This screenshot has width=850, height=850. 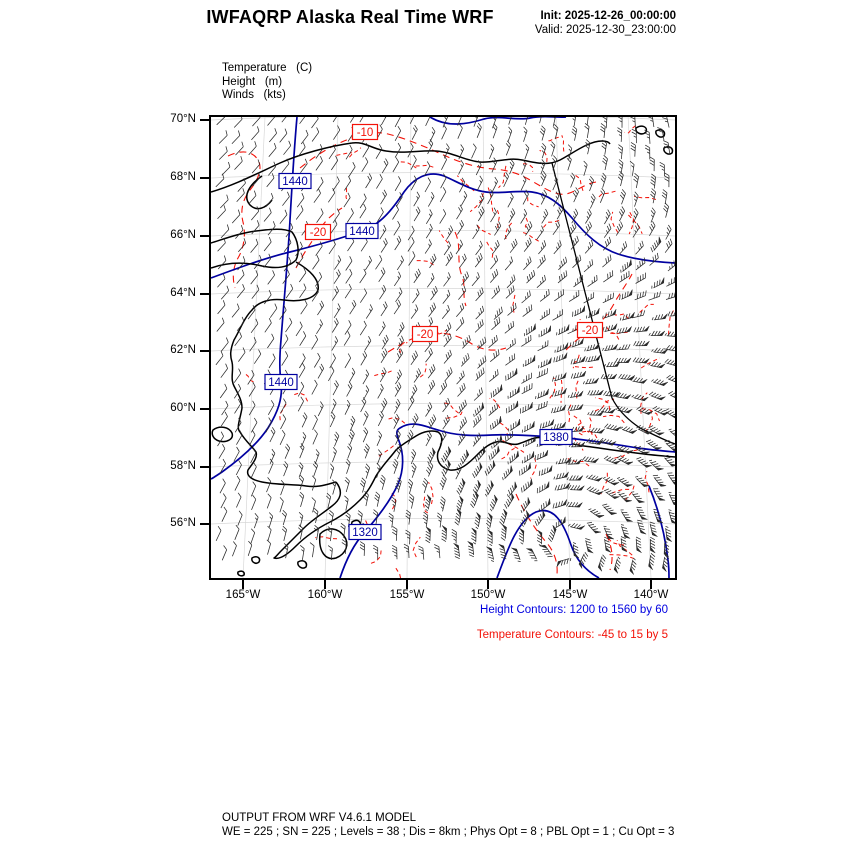 What do you see at coordinates (333, 544) in the screenshot?
I see `kodiak-island` at bounding box center [333, 544].